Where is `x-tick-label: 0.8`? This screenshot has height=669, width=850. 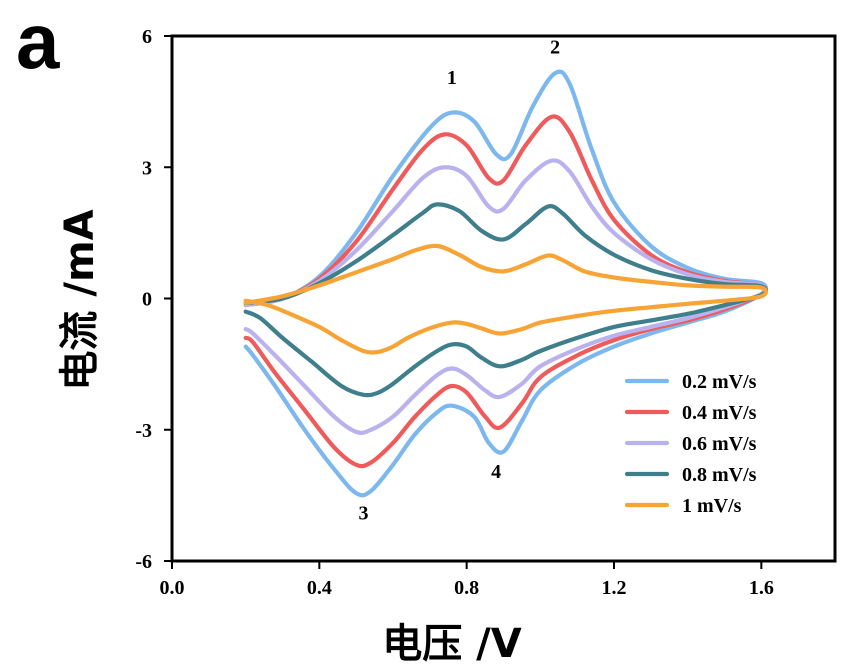
x-tick-label: 0.8 is located at coordinates (466, 588).